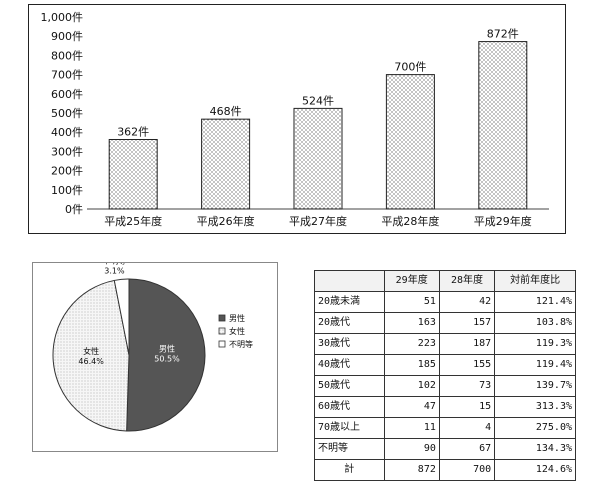  What do you see at coordinates (467, 302) in the screenshot?
I see `table-cell: 42` at bounding box center [467, 302].